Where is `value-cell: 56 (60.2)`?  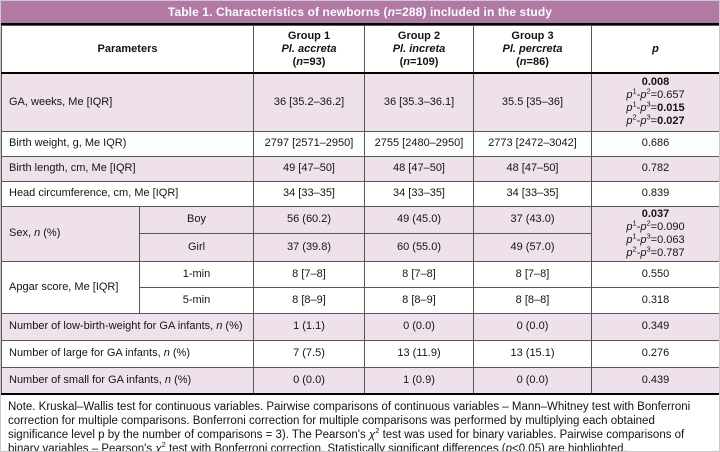 value-cell: 56 (60.2) is located at coordinates (309, 219).